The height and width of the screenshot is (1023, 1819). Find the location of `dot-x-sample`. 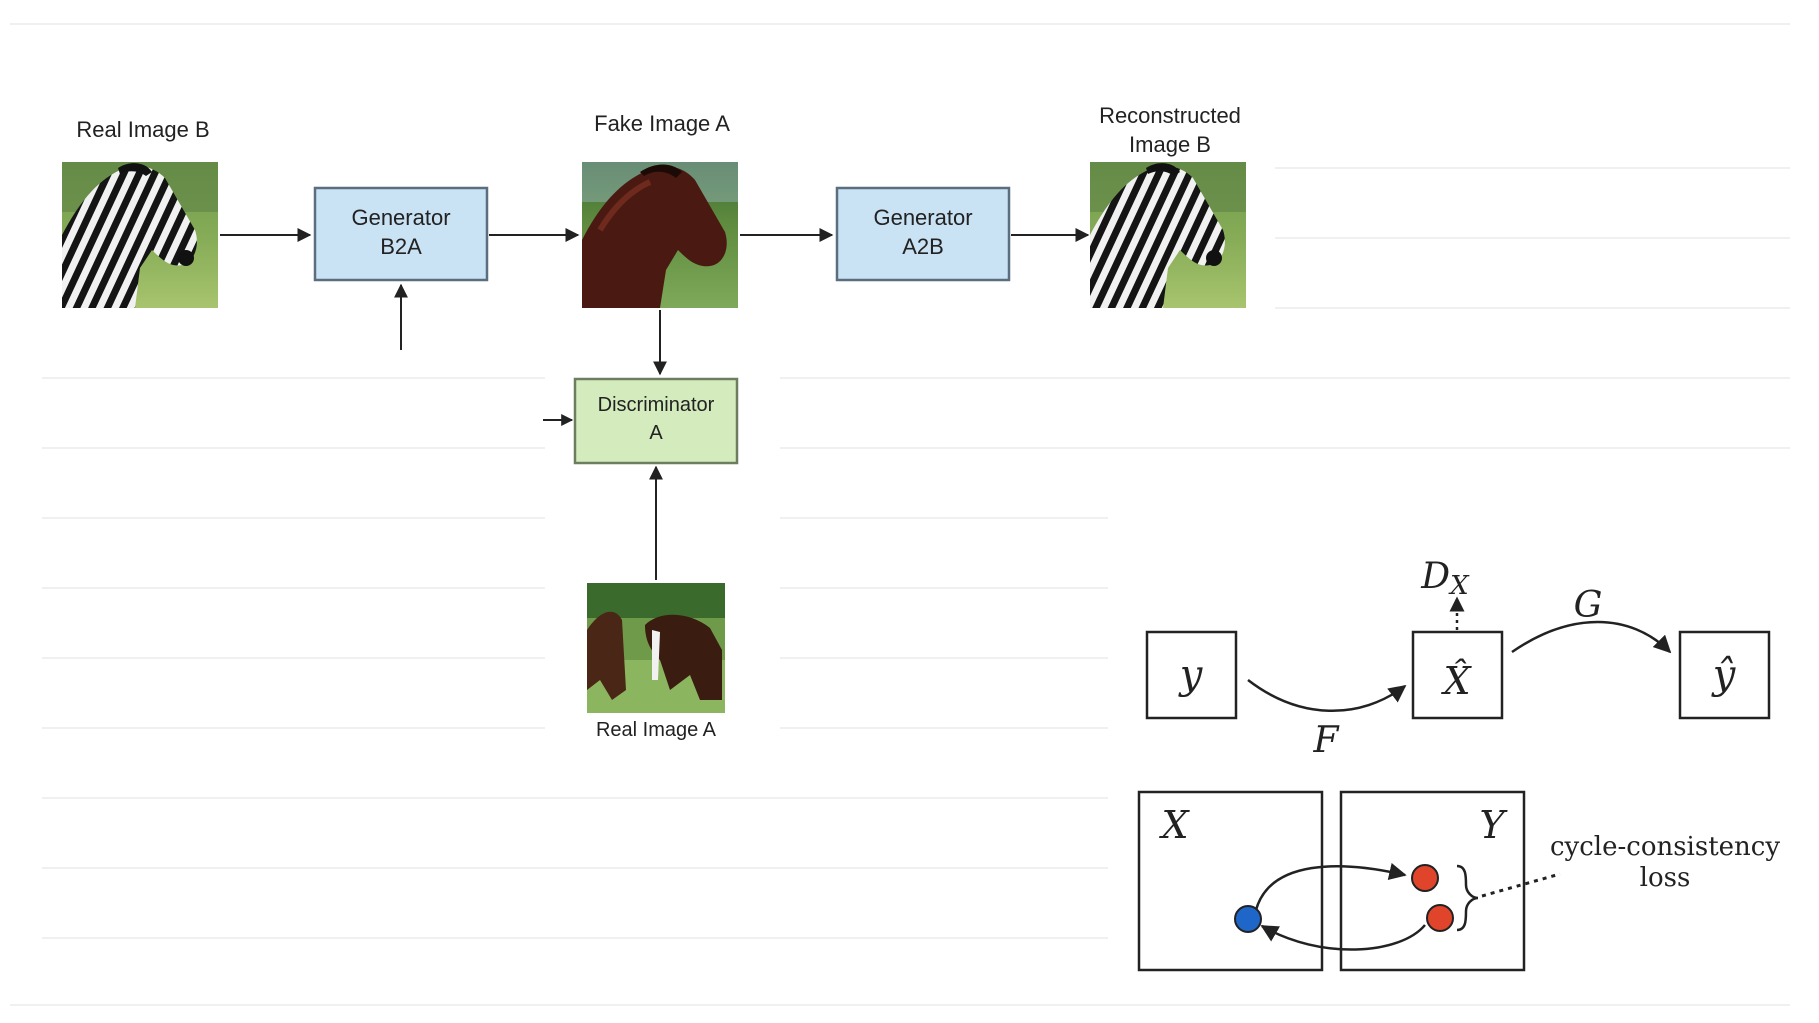

dot-x-sample is located at coordinates (1248, 919).